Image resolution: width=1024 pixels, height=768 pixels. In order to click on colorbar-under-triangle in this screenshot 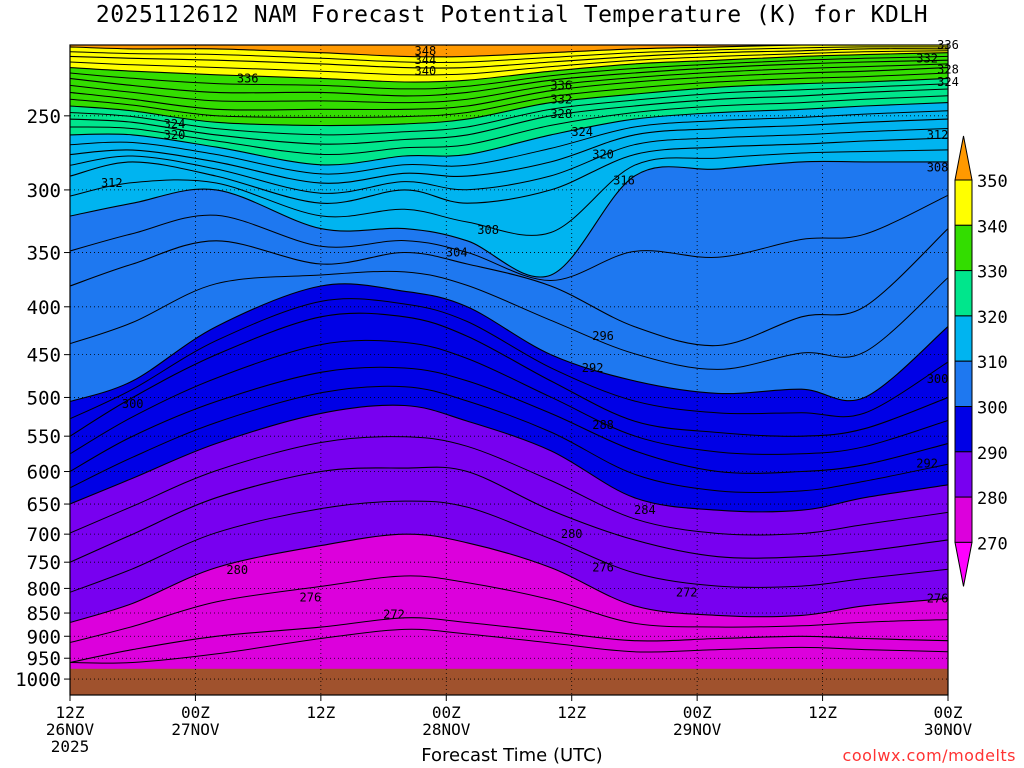, I will do `click(963, 564)`.